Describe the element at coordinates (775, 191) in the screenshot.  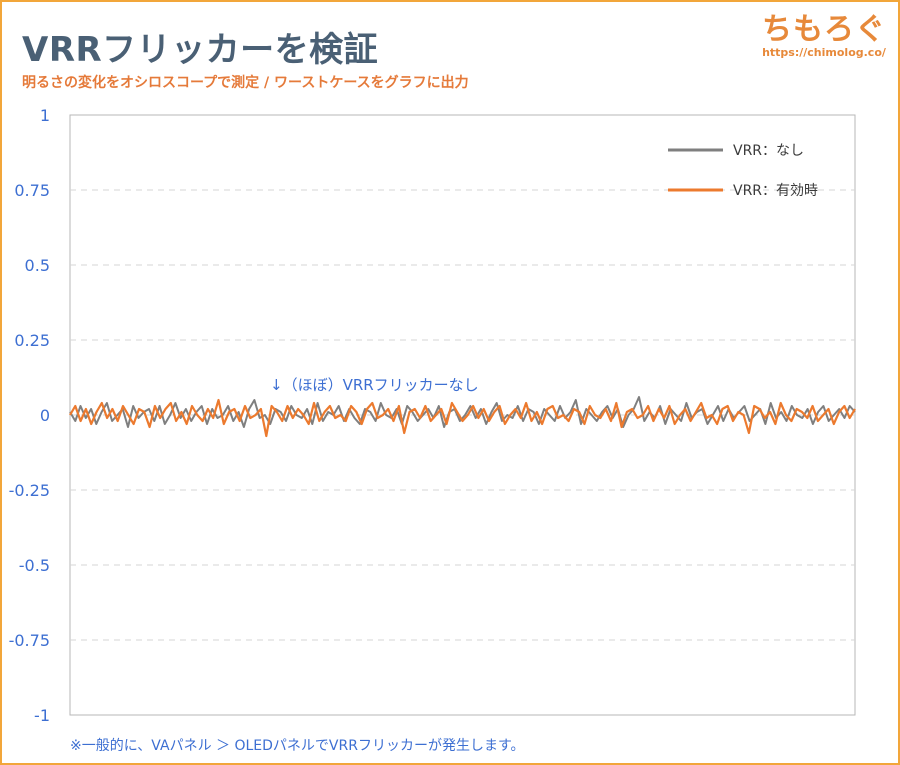
I see `legend-label-enabled: VRR：有効時` at that location.